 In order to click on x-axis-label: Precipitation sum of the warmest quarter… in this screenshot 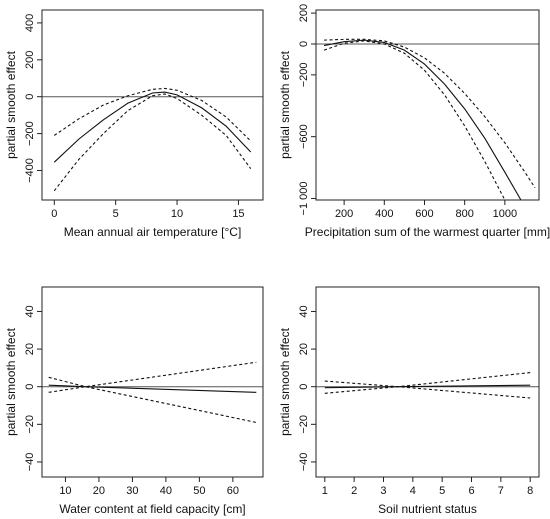, I will do `click(427, 232)`.